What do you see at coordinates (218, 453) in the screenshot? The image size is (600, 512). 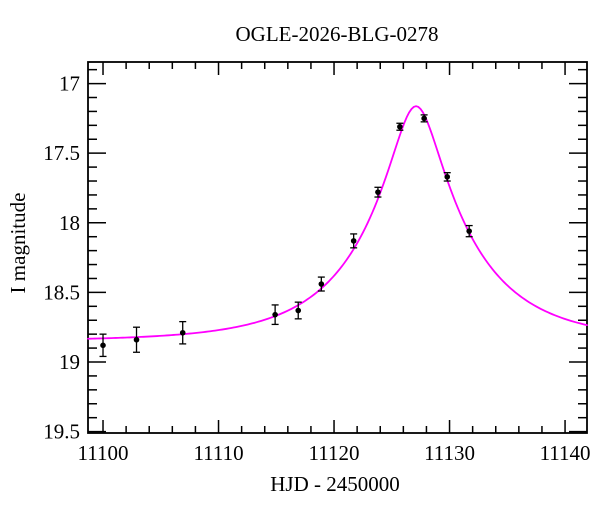 I see `x-tick-label: 11110` at bounding box center [218, 453].